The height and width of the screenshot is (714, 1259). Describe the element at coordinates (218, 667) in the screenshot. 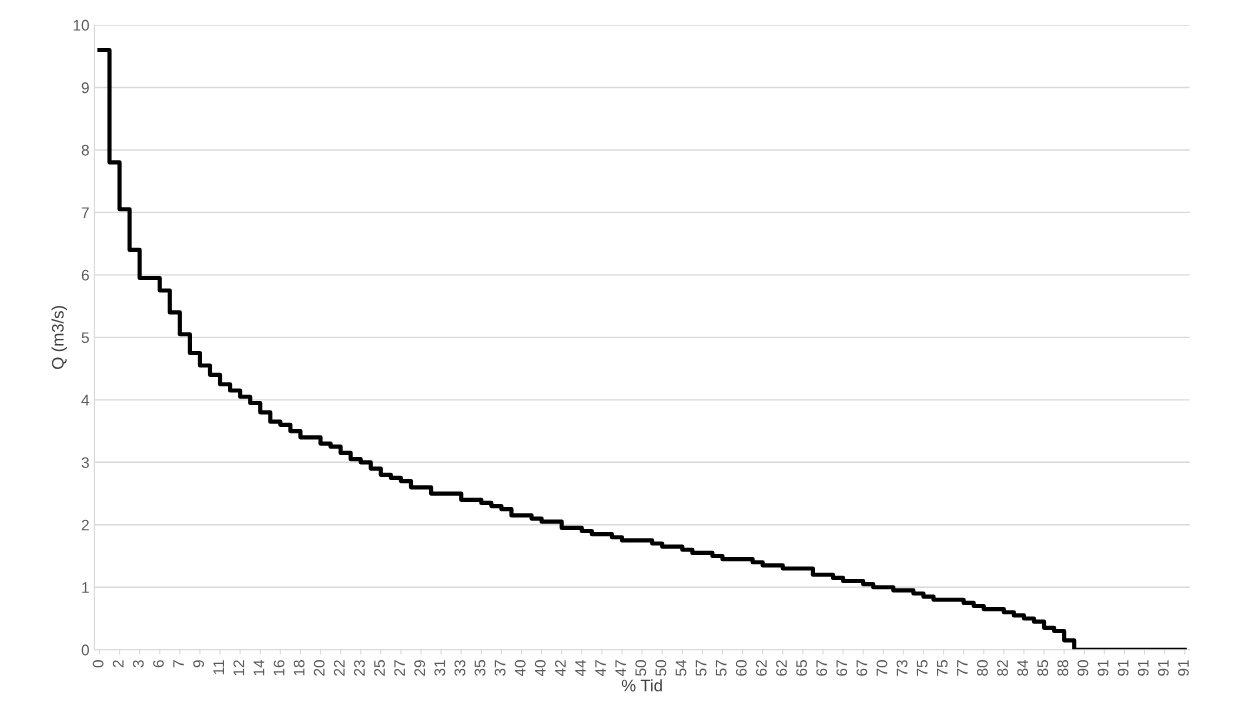

I see `x-tick-label: 11` at that location.